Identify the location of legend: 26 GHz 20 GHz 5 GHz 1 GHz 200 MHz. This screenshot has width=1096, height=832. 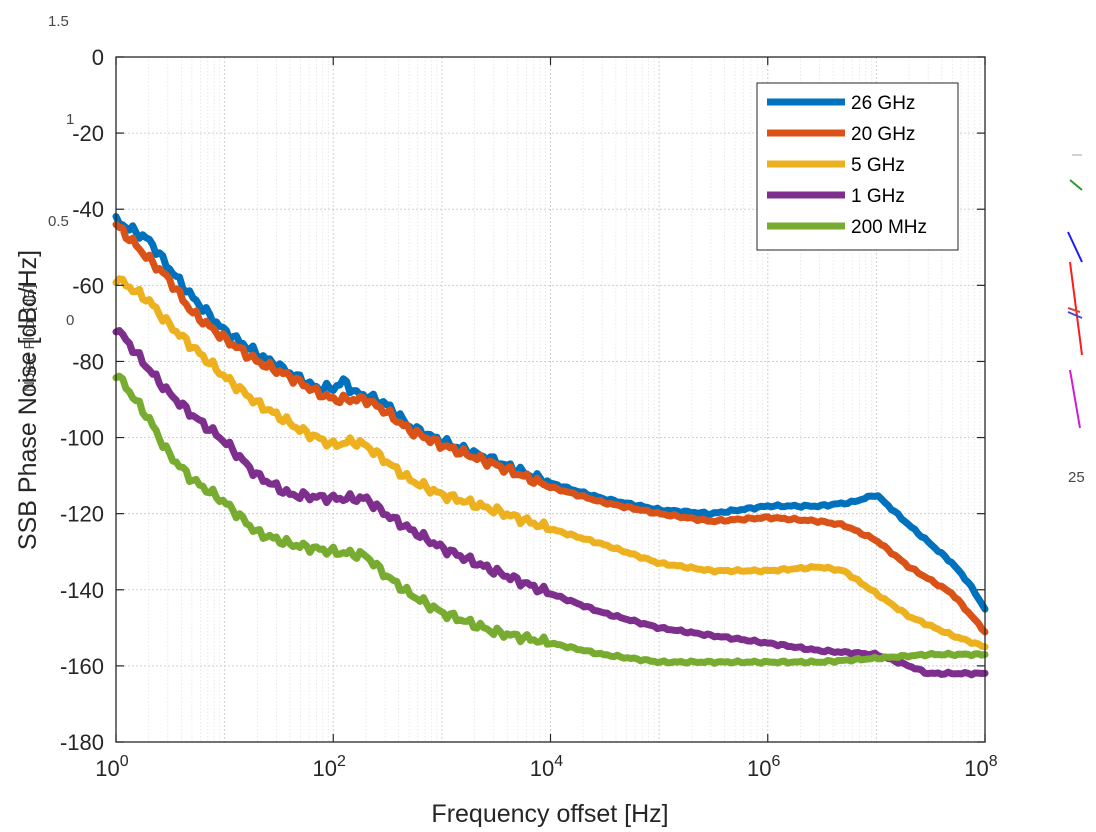
(857, 166).